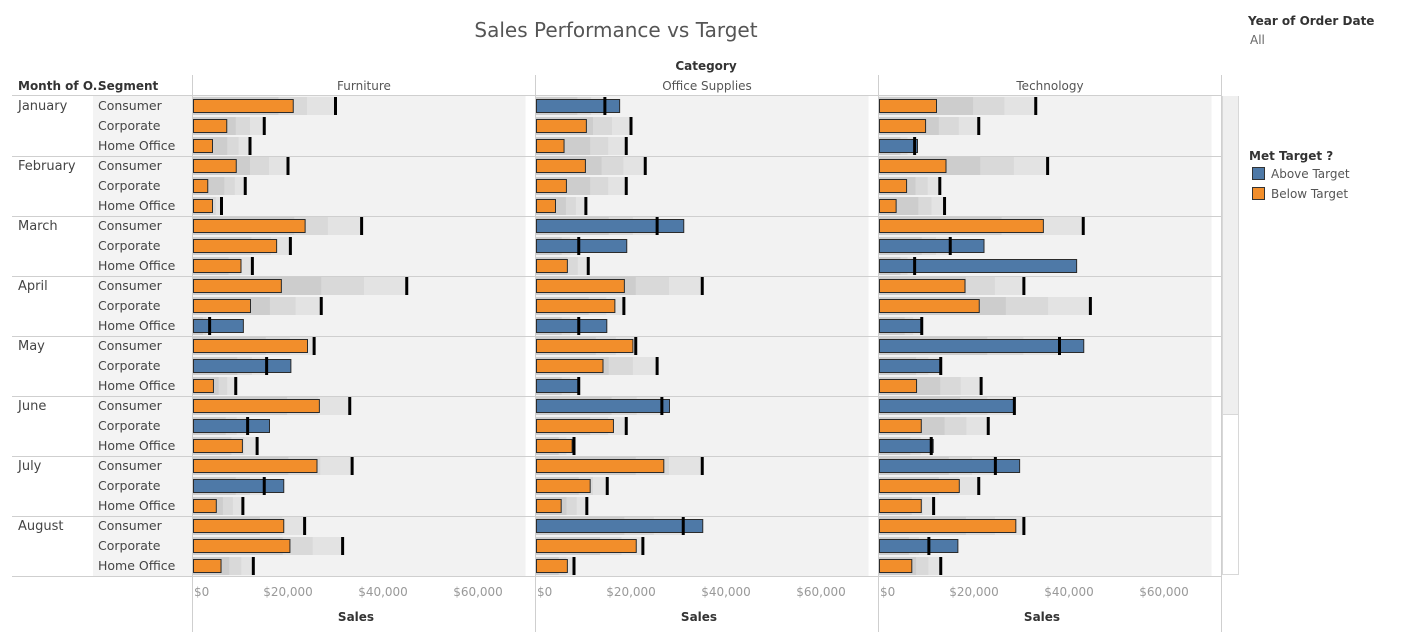 The width and height of the screenshot is (1411, 644). I want to click on legend-swatch-below, so click(1258, 193).